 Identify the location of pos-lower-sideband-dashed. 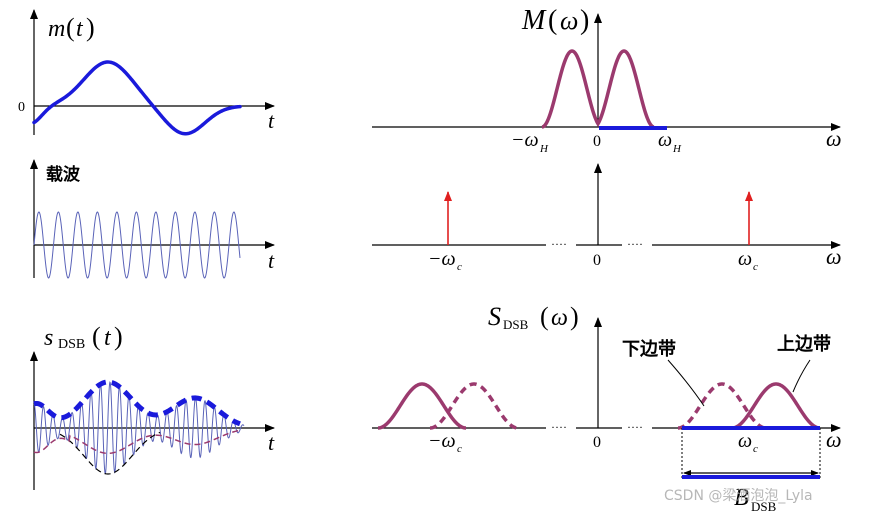
(722, 406).